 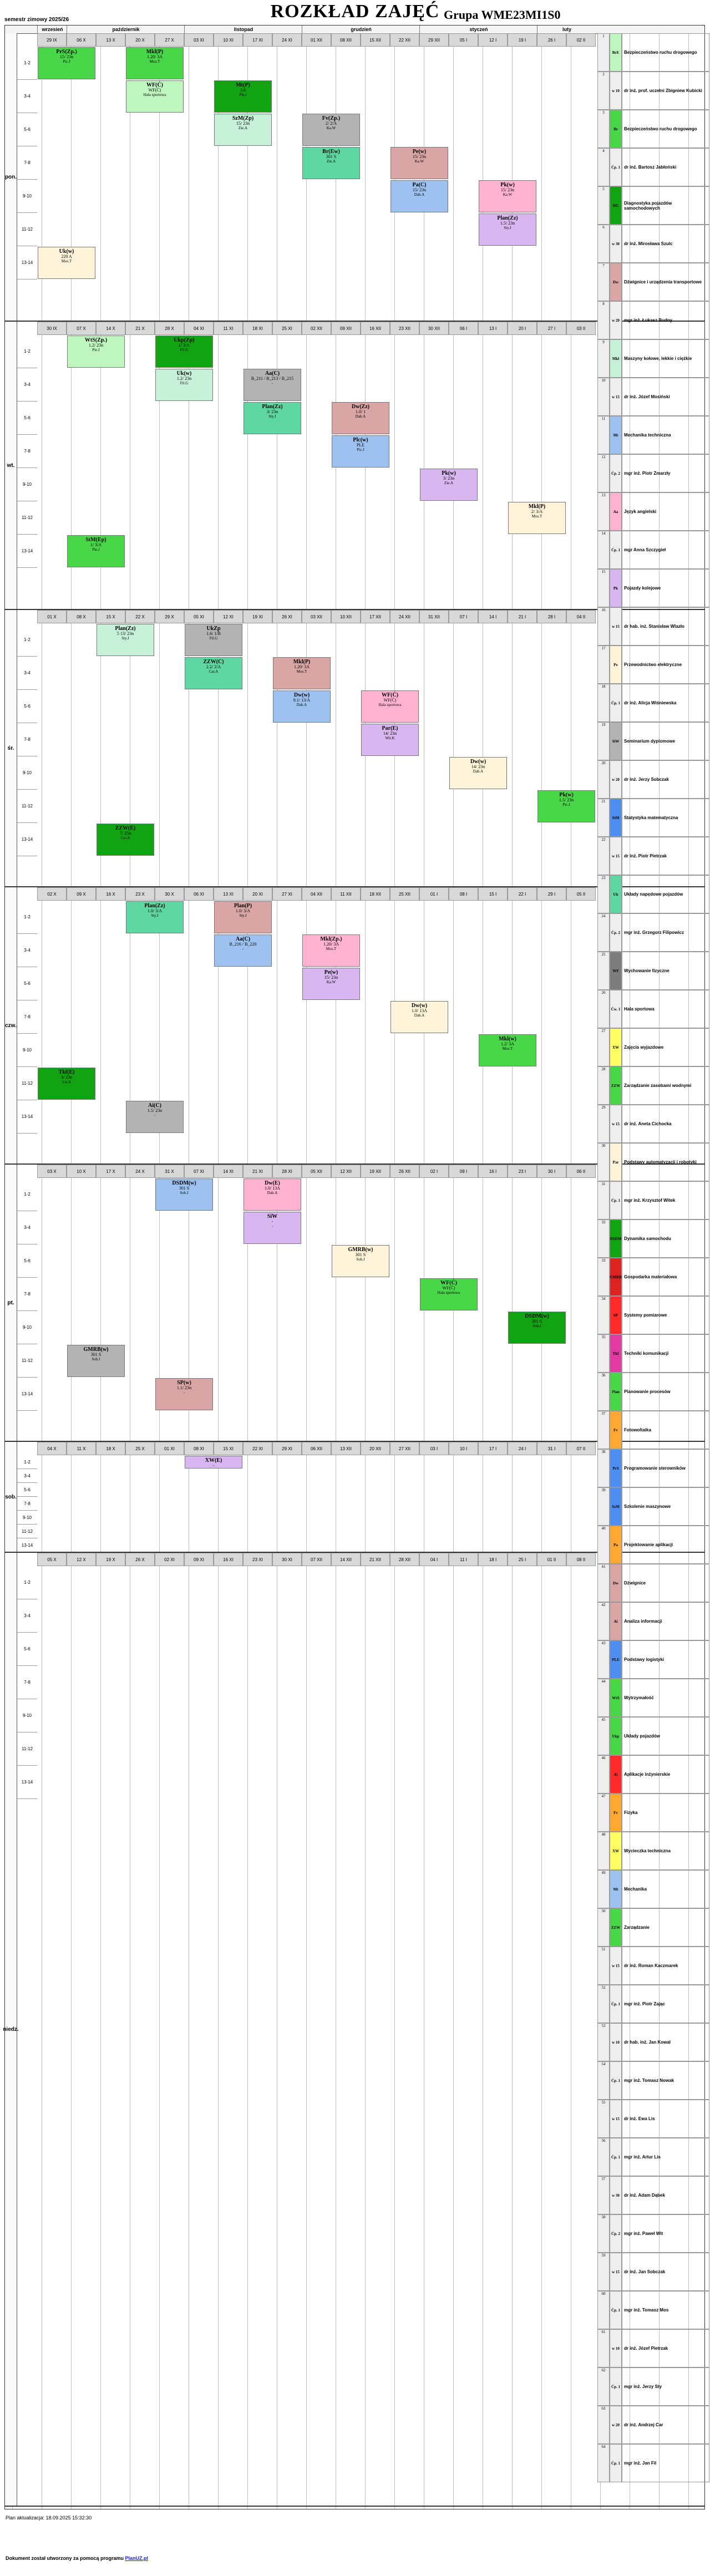 What do you see at coordinates (665, 741) in the screenshot?
I see `legend-text: Seminarium dyplomowe` at bounding box center [665, 741].